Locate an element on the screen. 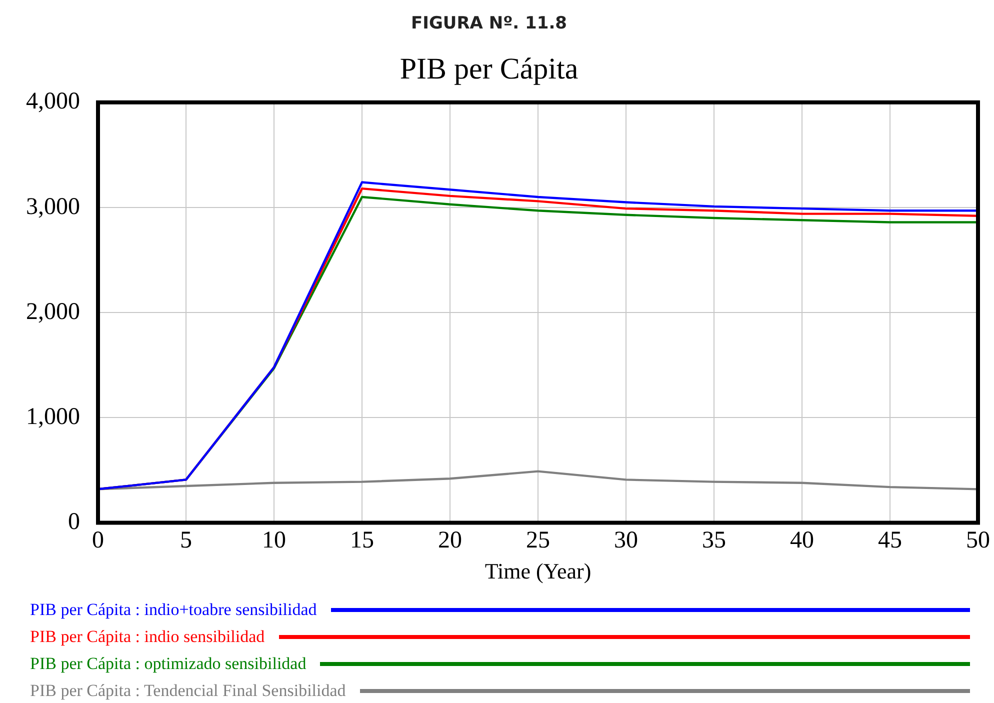 This screenshot has height=703, width=994. chart-subtitle: PIB per Cápita is located at coordinates (489, 69).